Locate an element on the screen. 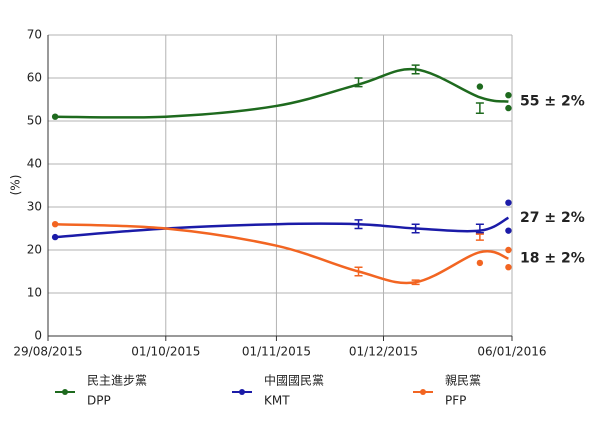  legend-name: 民主進步黨 is located at coordinates (117, 381).